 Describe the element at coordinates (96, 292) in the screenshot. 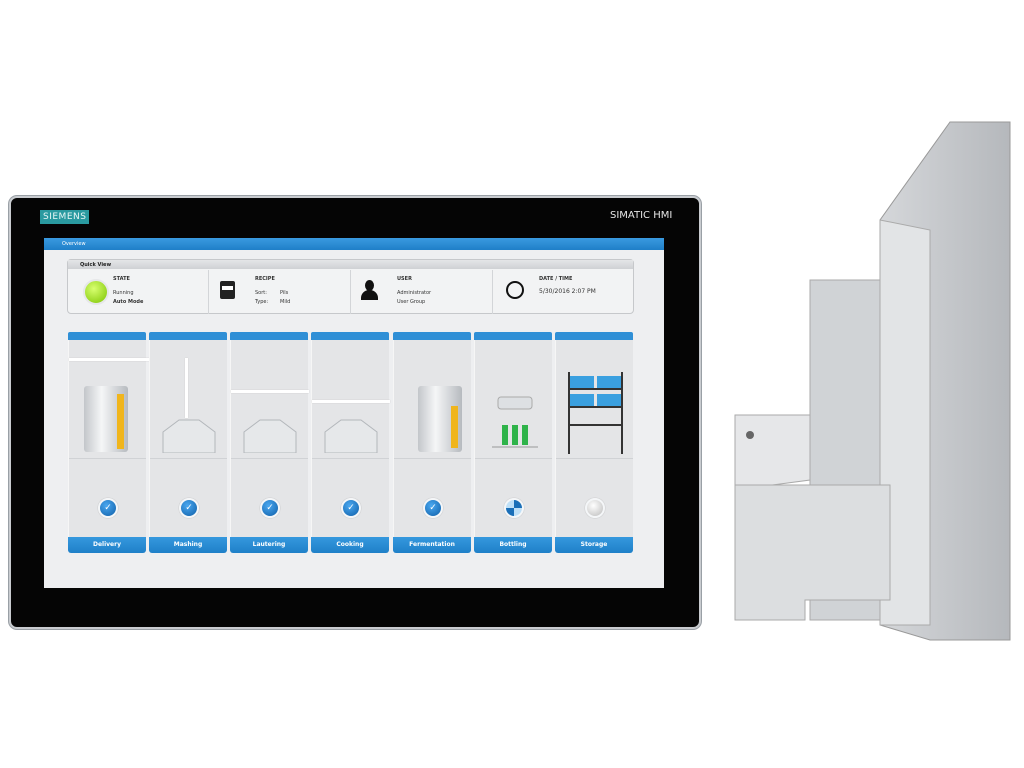

I see `state-indicator-icon` at that location.